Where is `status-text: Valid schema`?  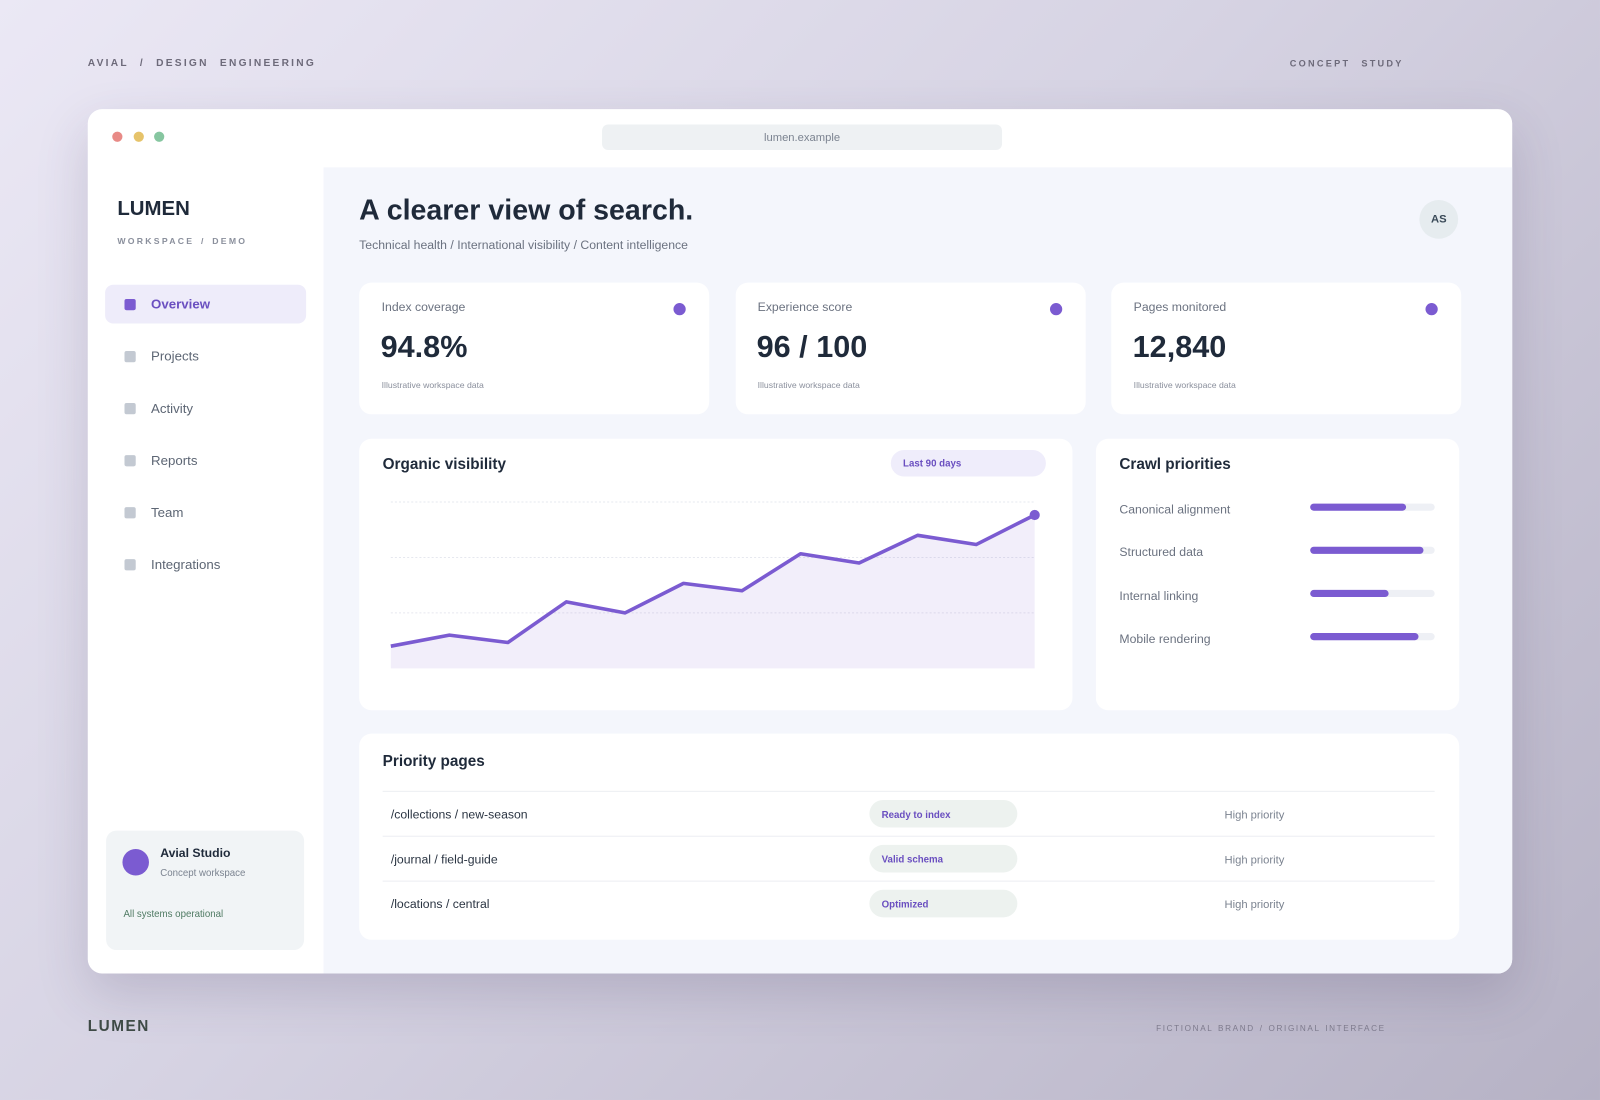 status-text: Valid schema is located at coordinates (912, 860).